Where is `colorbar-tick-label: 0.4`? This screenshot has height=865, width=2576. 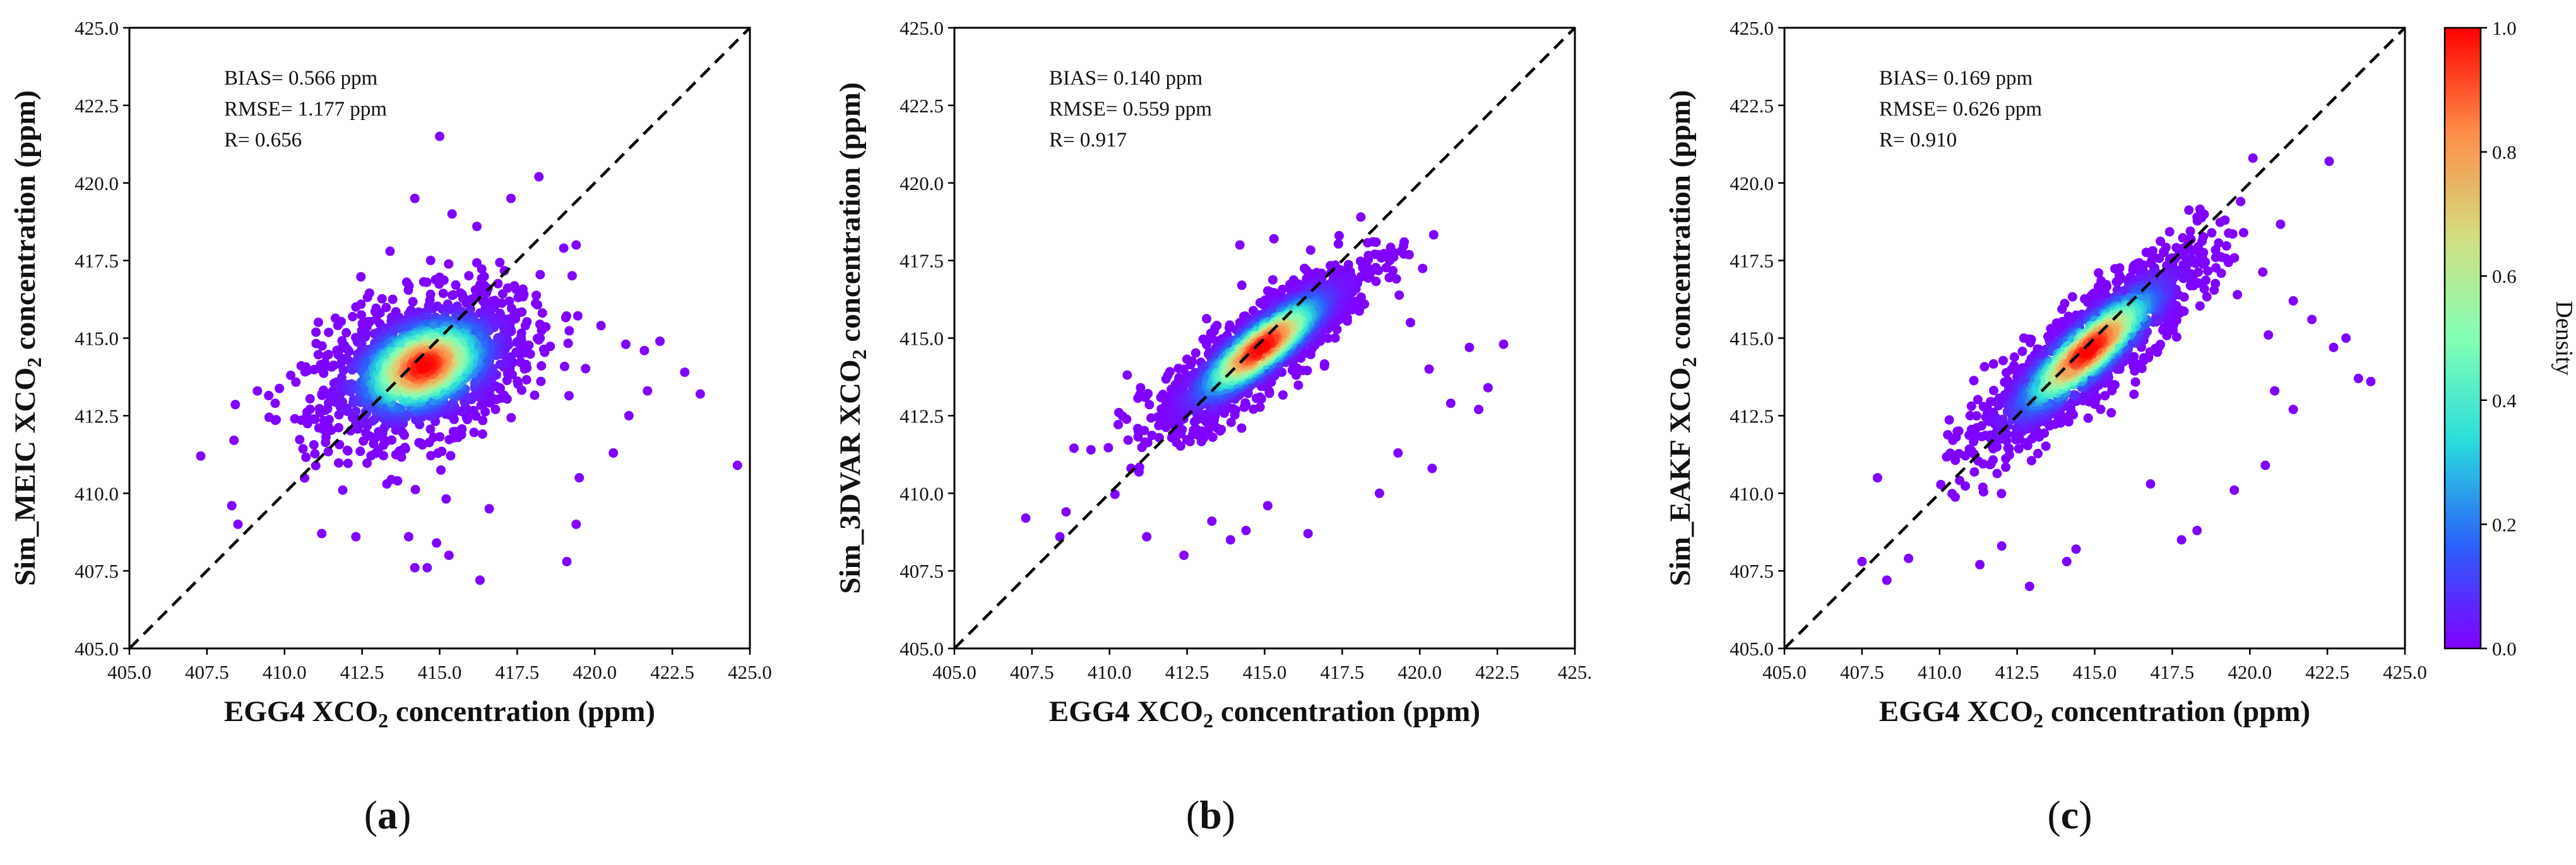
colorbar-tick-label: 0.4 is located at coordinates (2505, 401).